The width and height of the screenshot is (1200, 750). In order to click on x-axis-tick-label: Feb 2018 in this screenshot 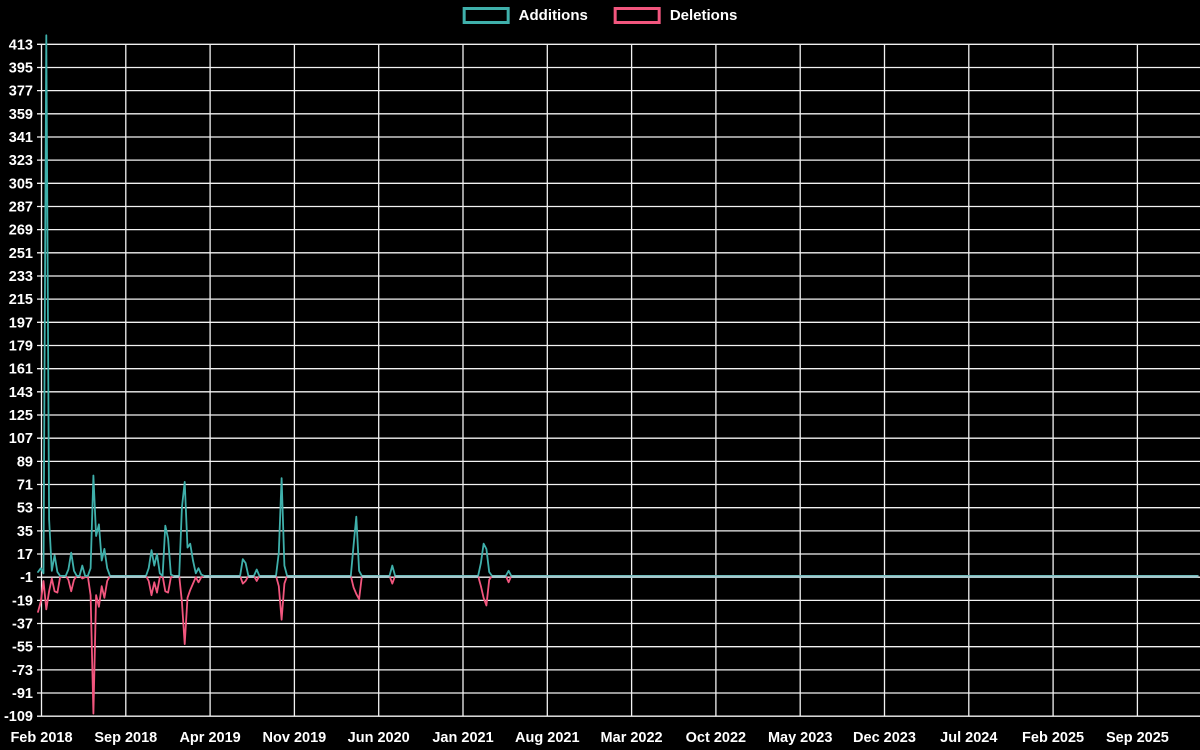, I will do `click(41, 738)`.